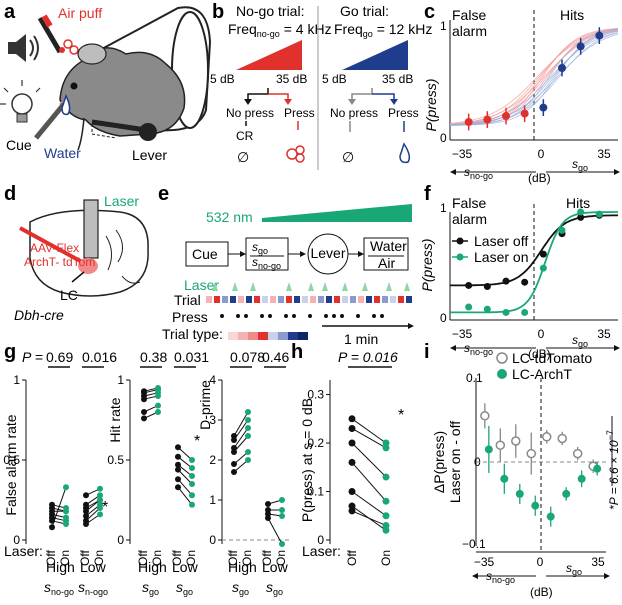 This screenshot has height=605, width=622. Describe the element at coordinates (106, 84) in the screenshot. I see `panel-a-illustration: Air puff Cue Water` at that location.